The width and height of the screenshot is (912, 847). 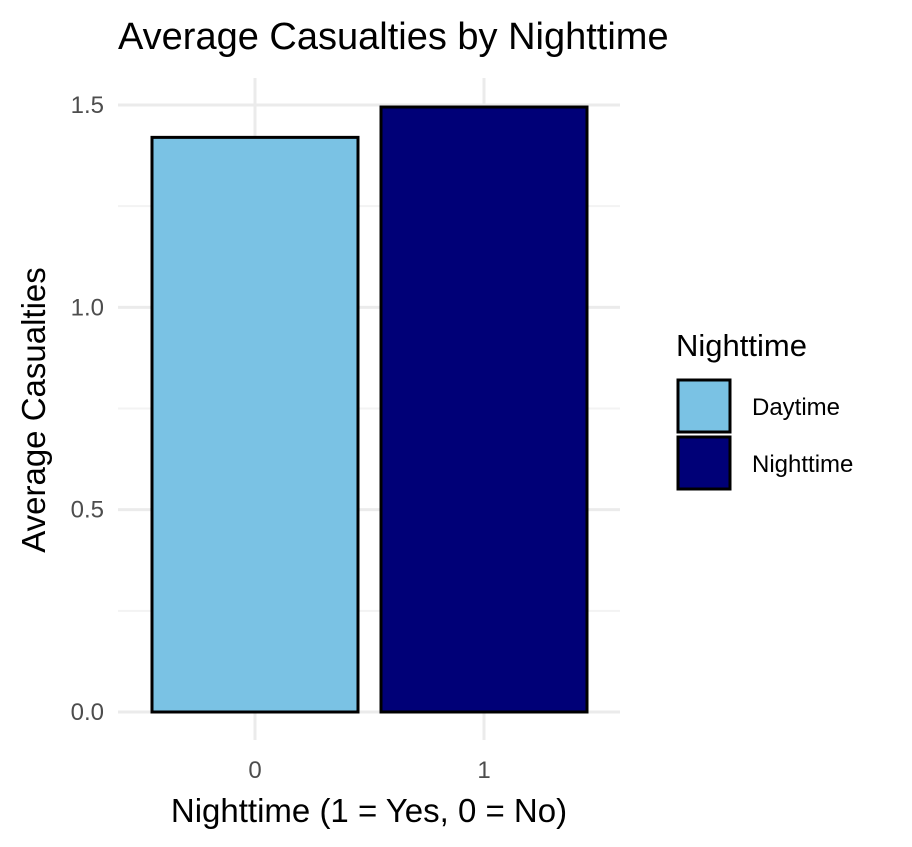 What do you see at coordinates (254, 770) in the screenshot?
I see `x-tick-label: 0` at bounding box center [254, 770].